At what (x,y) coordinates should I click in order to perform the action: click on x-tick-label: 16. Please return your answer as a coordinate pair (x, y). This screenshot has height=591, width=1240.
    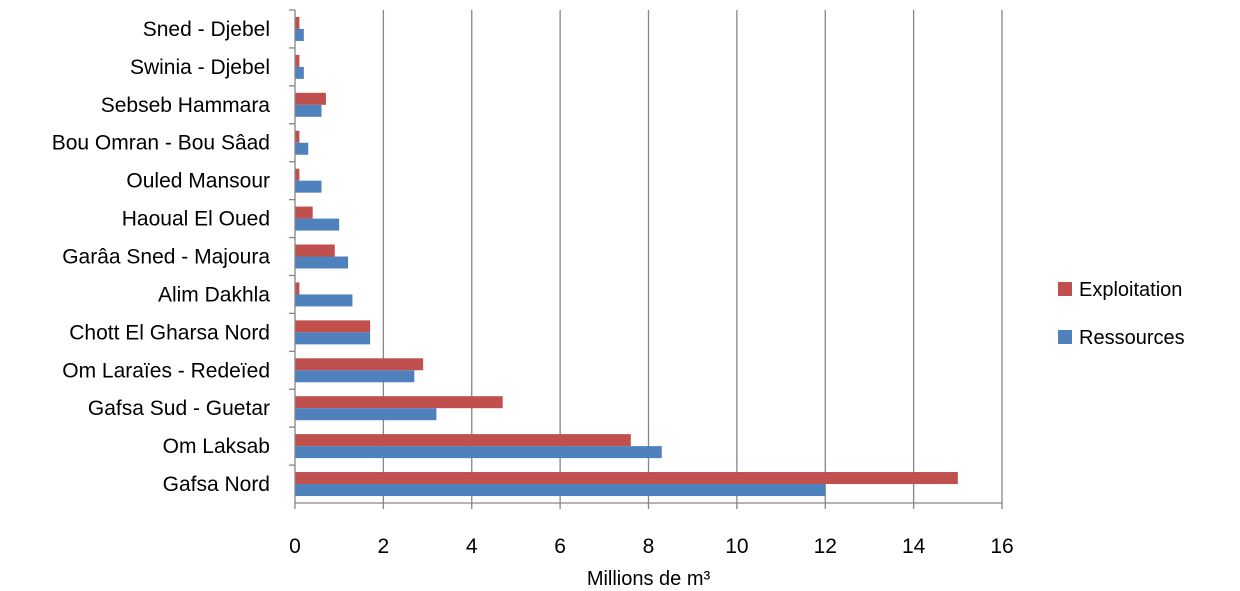
    Looking at the image, I should click on (1001, 546).